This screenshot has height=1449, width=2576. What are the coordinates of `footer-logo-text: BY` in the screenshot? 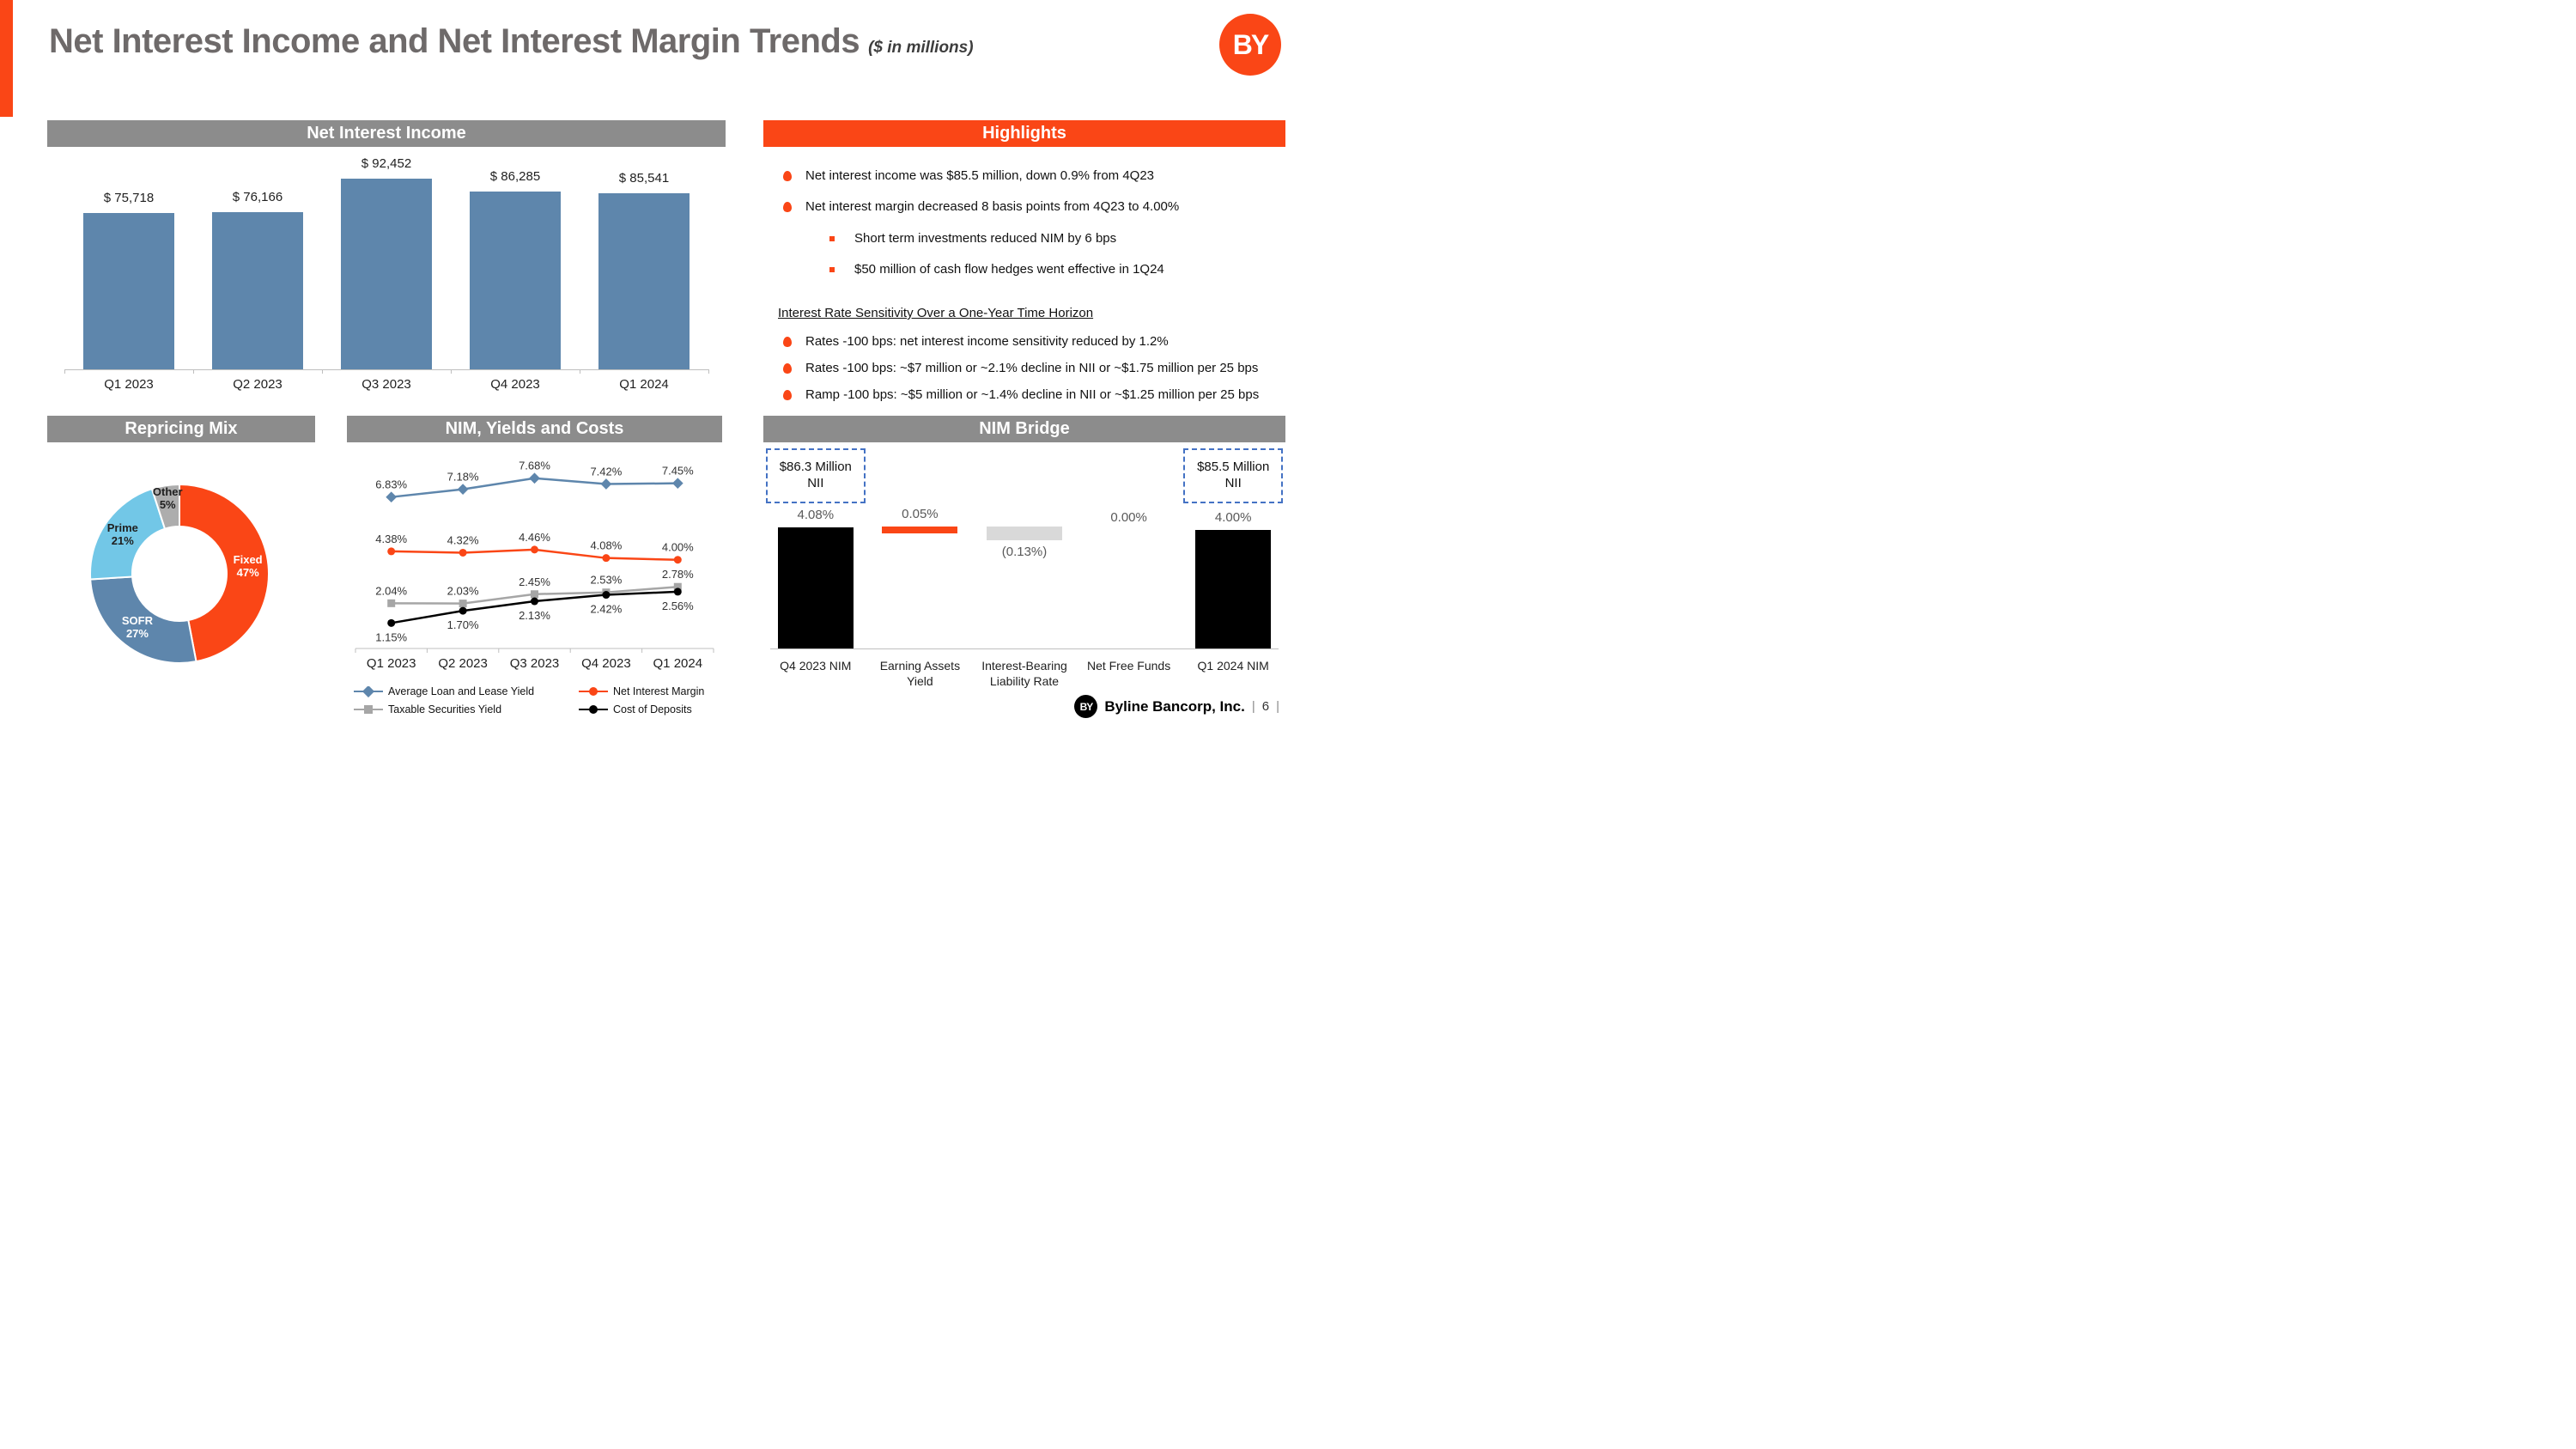 It's located at (1086, 706).